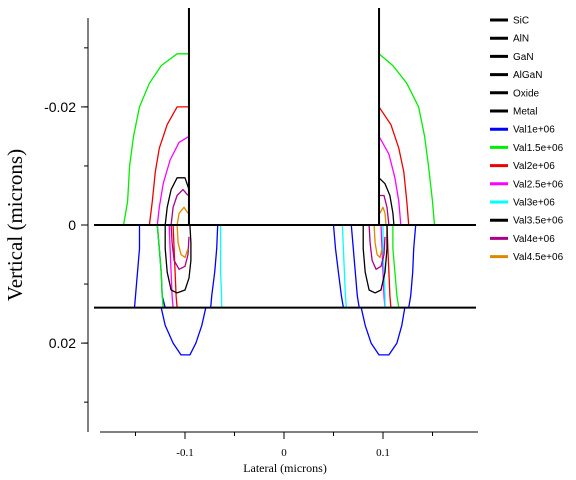  What do you see at coordinates (538, 148) in the screenshot?
I see `legend-label: Val1.5e+06` at bounding box center [538, 148].